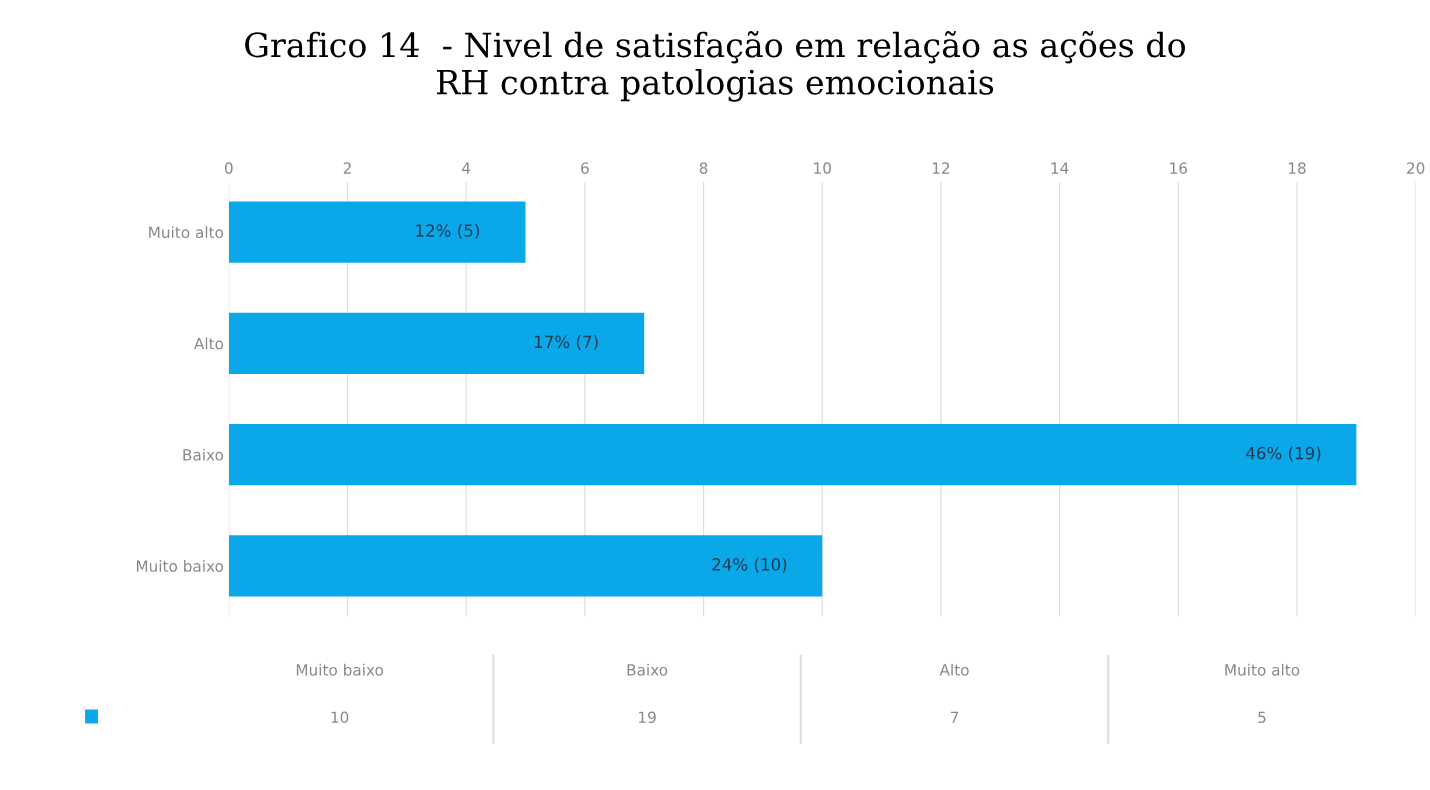  What do you see at coordinates (941, 168) in the screenshot?
I see `x-tick-label: 12` at bounding box center [941, 168].